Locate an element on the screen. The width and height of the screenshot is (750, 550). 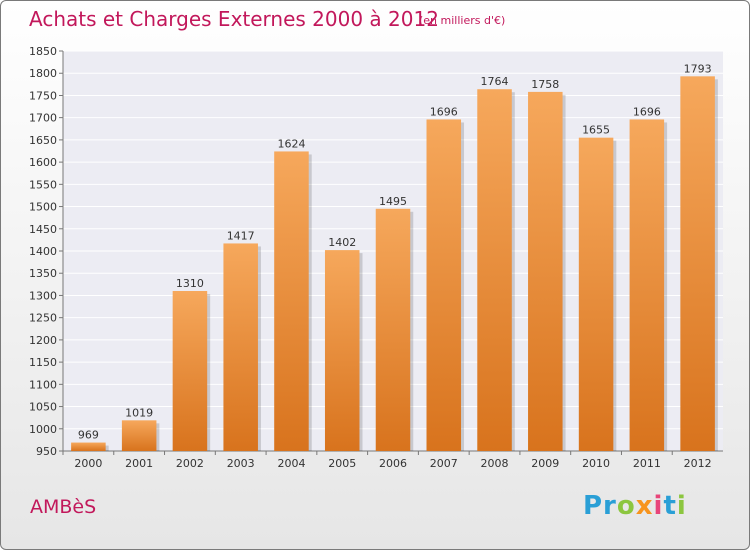
x-tick-label: 2004 is located at coordinates (291, 463).